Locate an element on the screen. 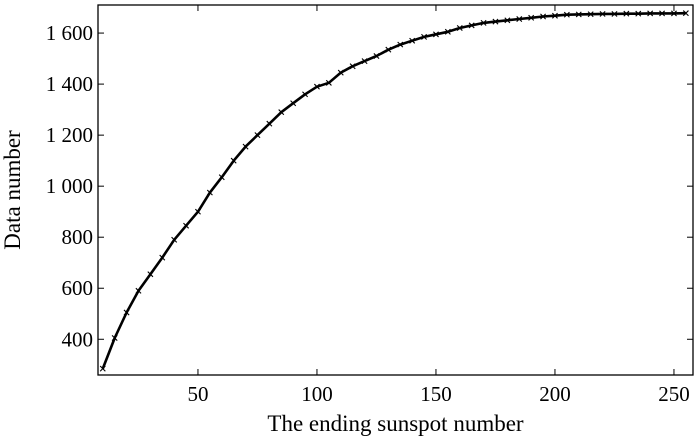  x-tick-label: 200 is located at coordinates (555, 394).